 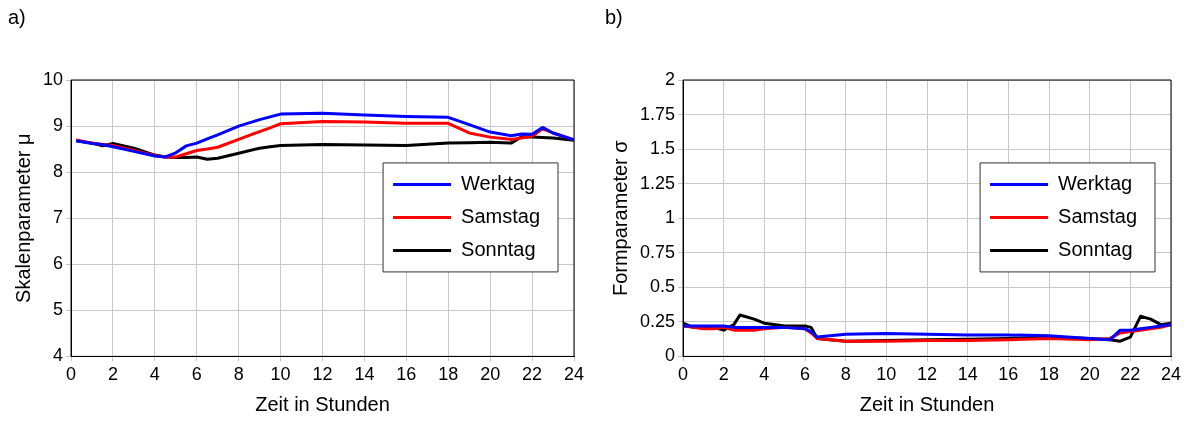 What do you see at coordinates (58, 171) in the screenshot?
I see `y-tick-label: 8` at bounding box center [58, 171].